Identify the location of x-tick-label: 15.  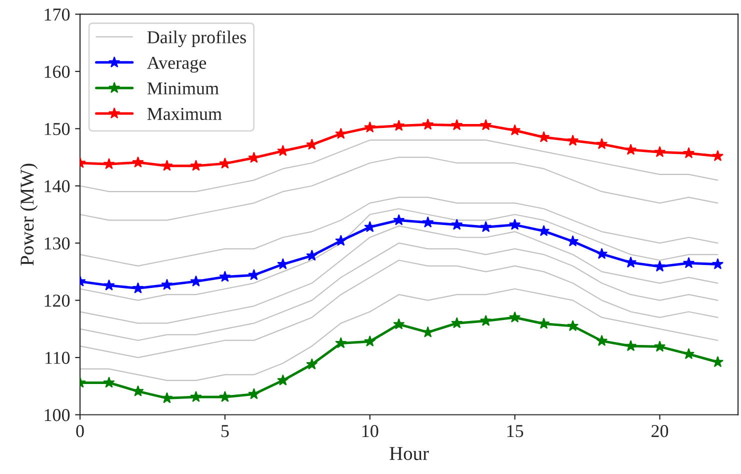
(515, 431).